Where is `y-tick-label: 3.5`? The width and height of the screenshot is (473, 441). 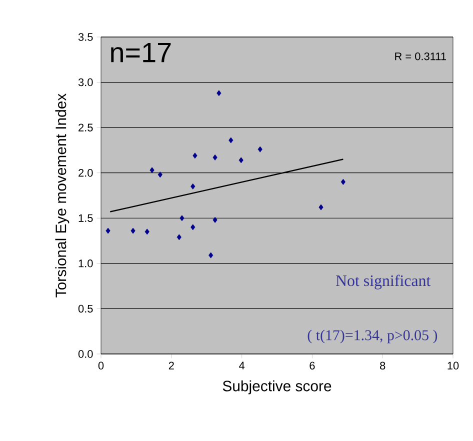 y-tick-label: 3.5 is located at coordinates (85, 37).